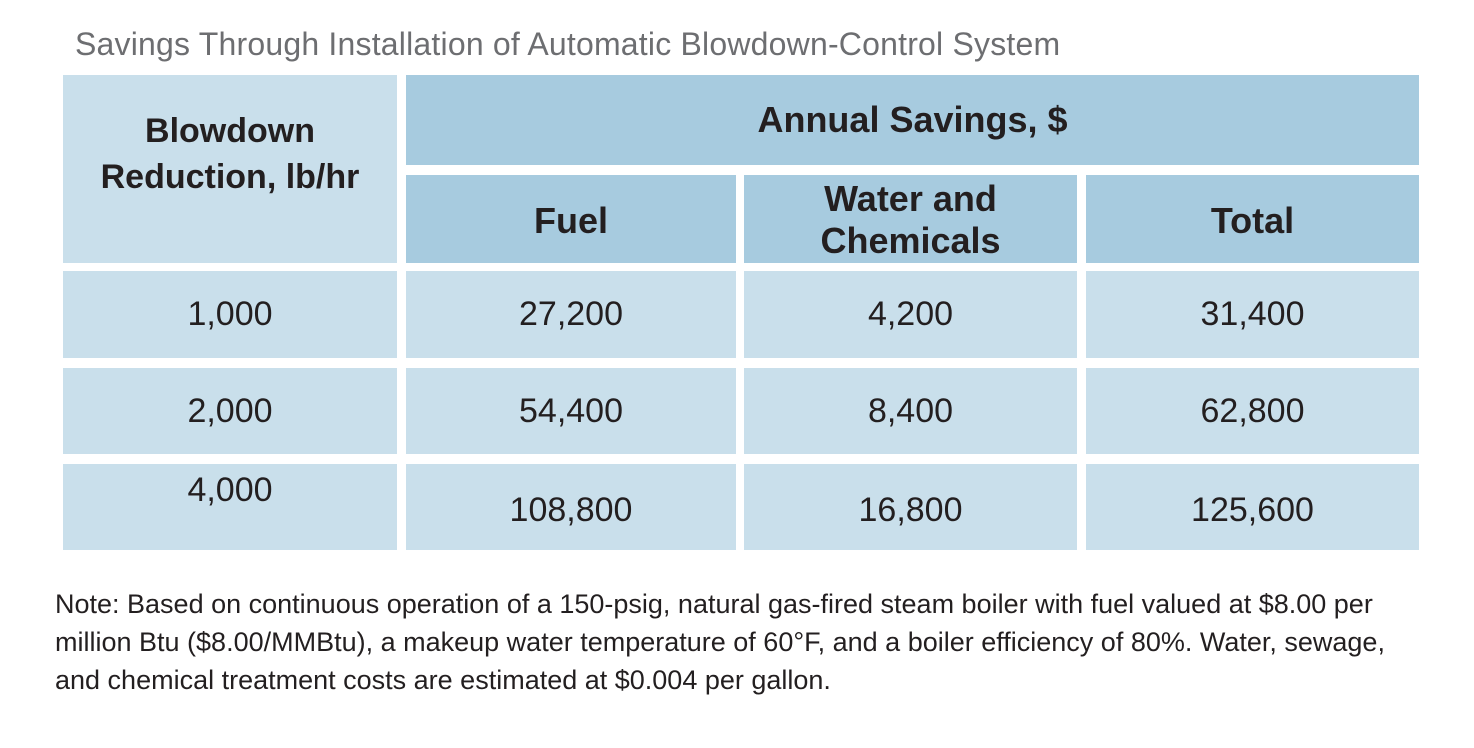 This screenshot has width=1474, height=748. I want to click on table-row-3-water: 16,800, so click(910, 507).